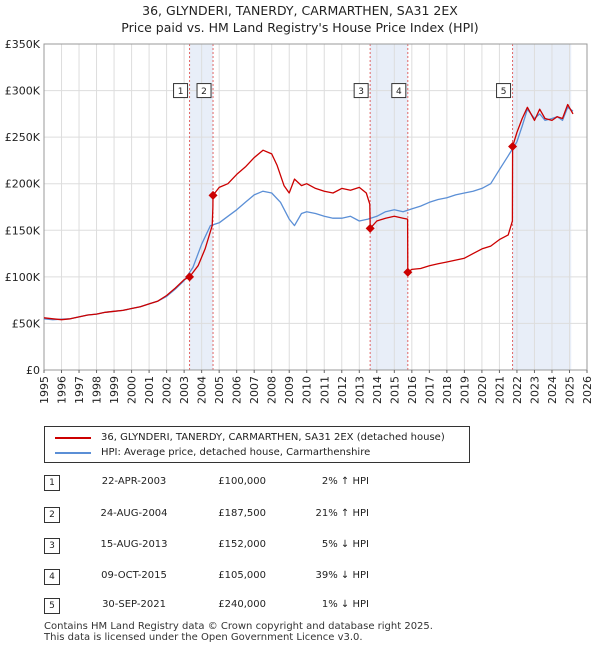 This screenshot has width=600, height=650. What do you see at coordinates (23, 184) in the screenshot?
I see `y-tick-label: £200K` at bounding box center [23, 184].